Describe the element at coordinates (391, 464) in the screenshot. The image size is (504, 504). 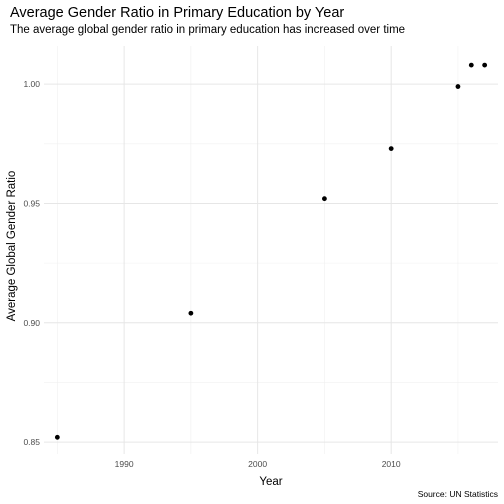
I see `x-tick-label: 2010` at that location.